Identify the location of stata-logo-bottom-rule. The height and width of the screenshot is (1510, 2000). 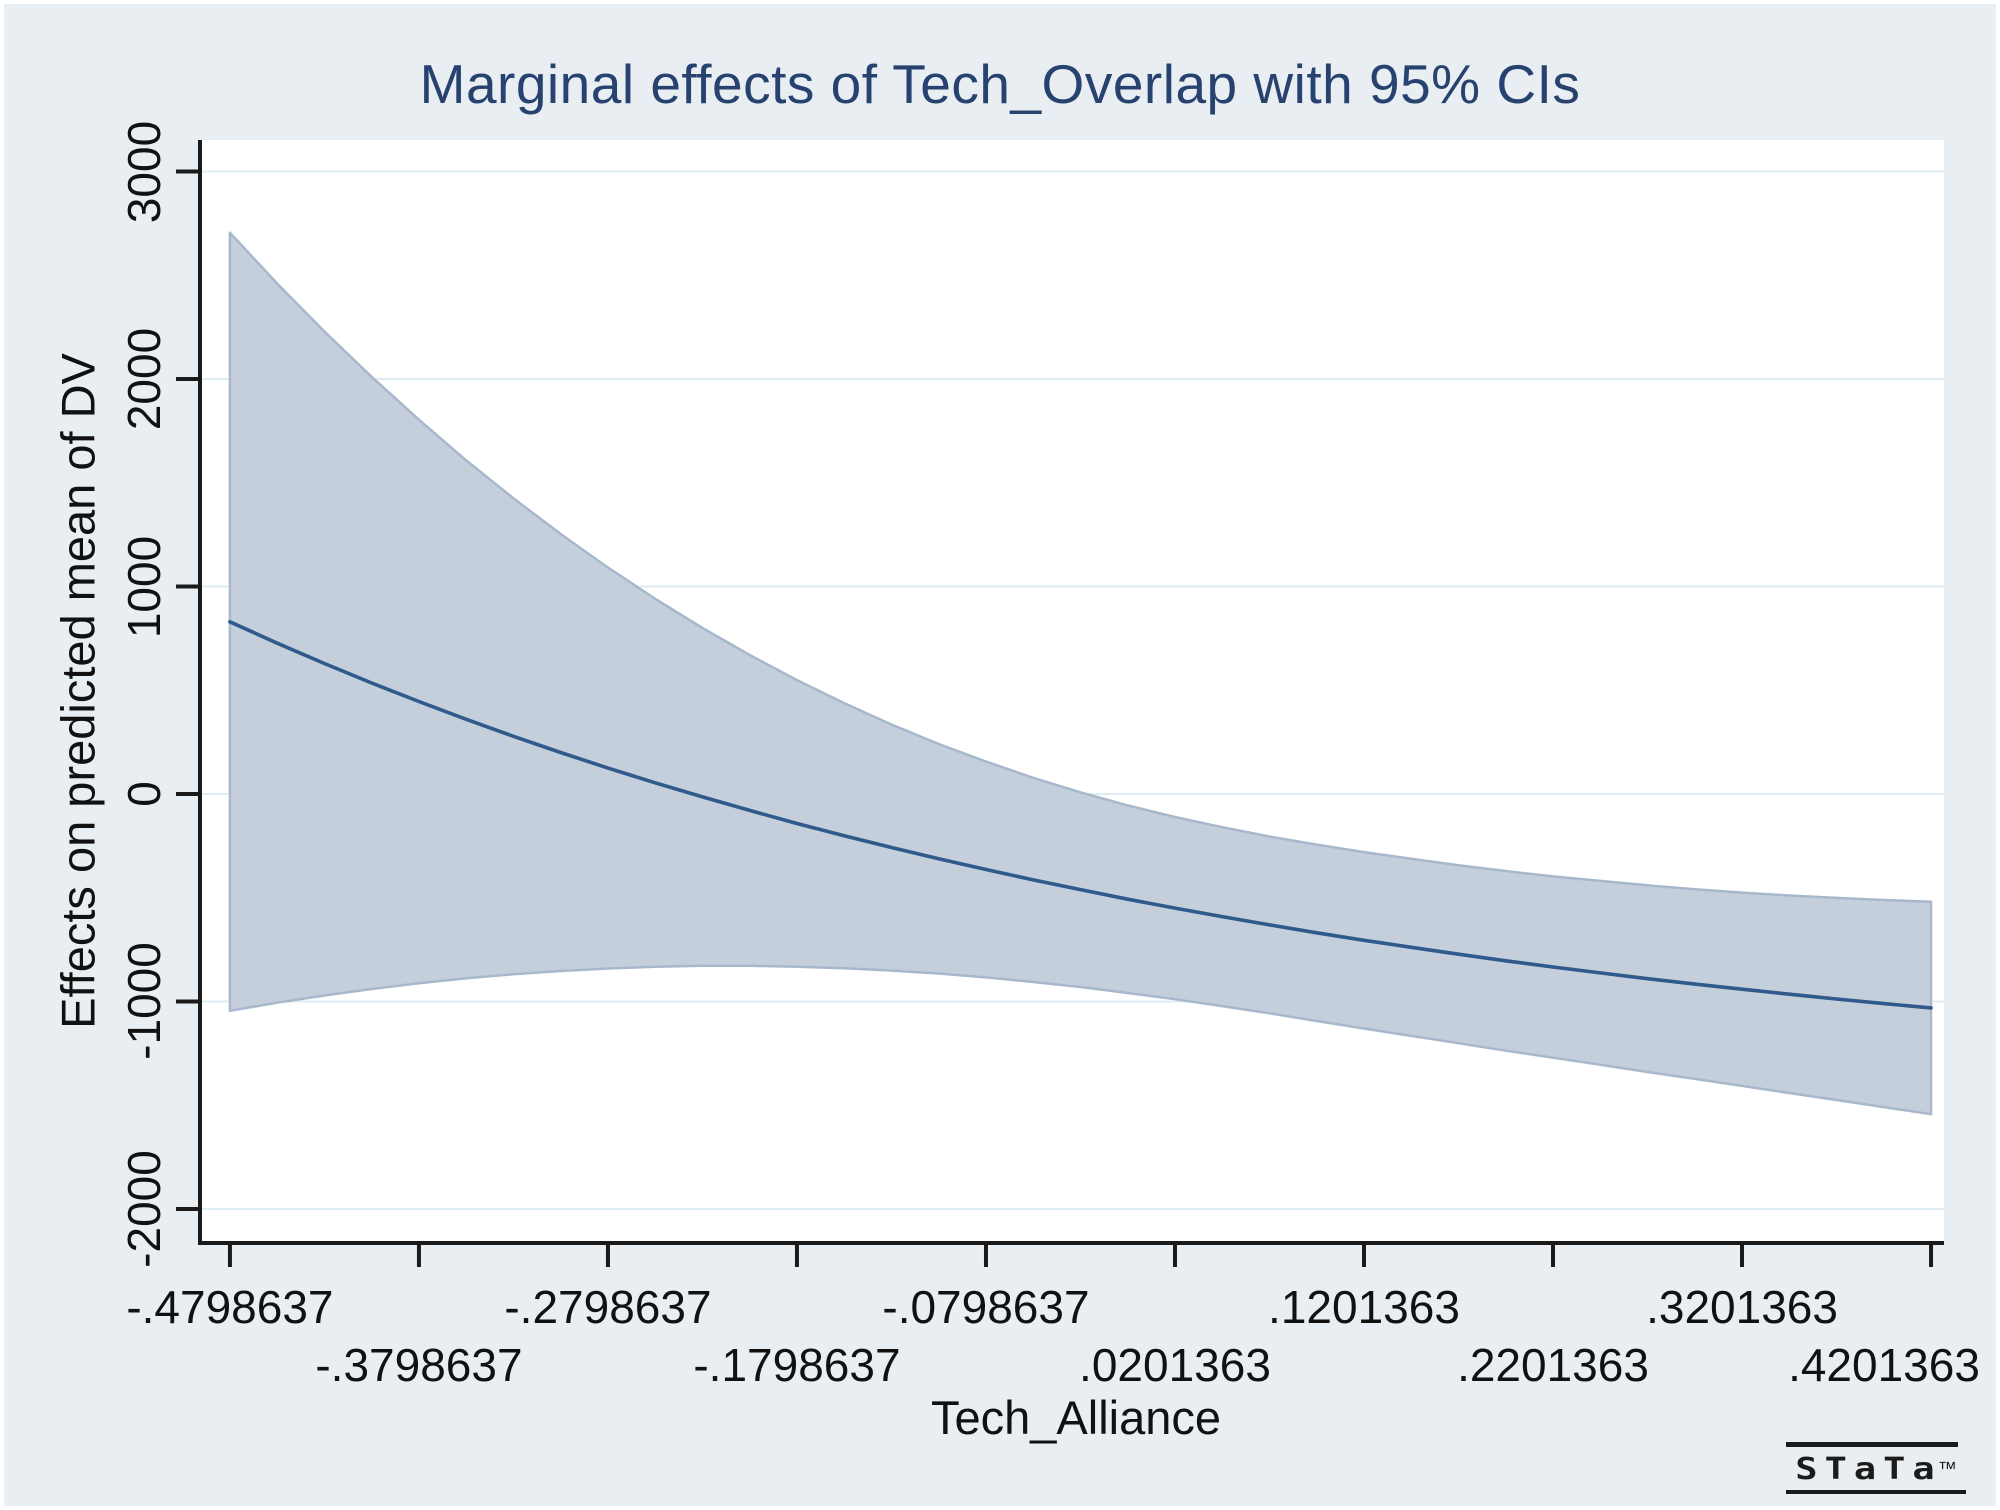
(1876, 1492).